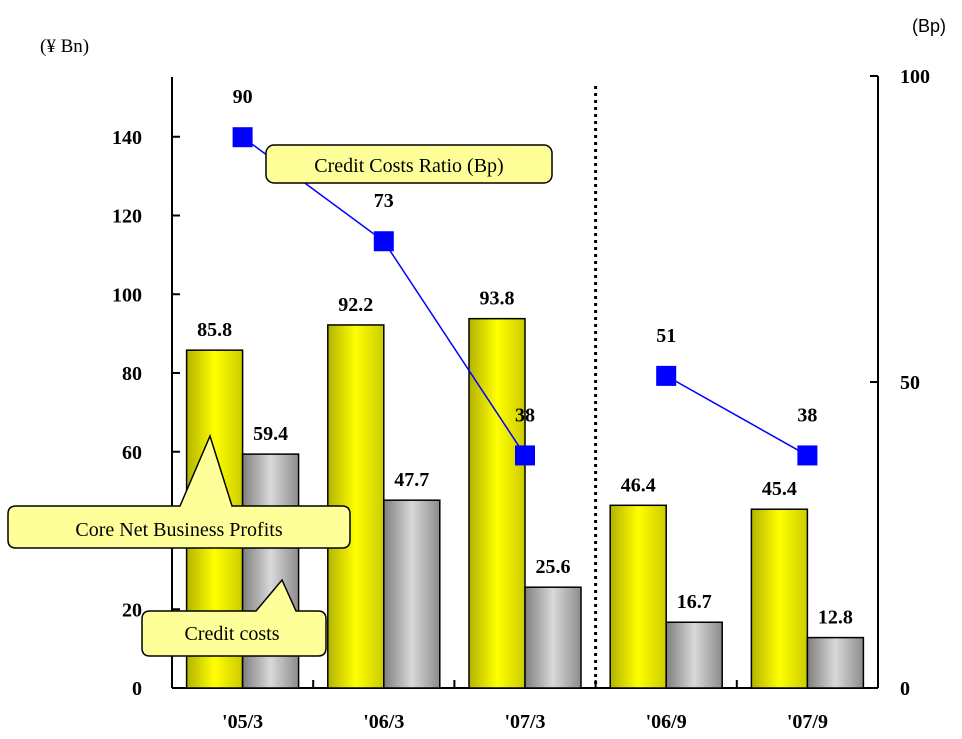 The width and height of the screenshot is (962, 739). I want to click on bar-value-label: 92.2, so click(355, 305).